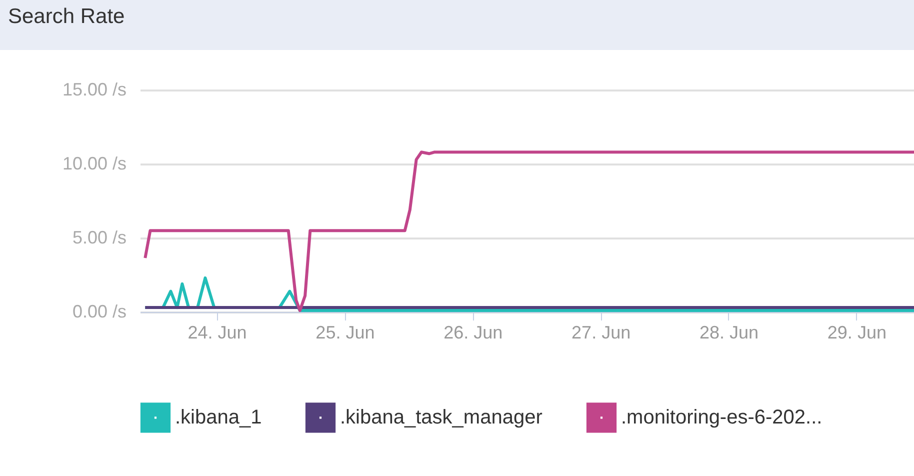  I want to click on legend-label: .kibana_task_manager, so click(441, 417).